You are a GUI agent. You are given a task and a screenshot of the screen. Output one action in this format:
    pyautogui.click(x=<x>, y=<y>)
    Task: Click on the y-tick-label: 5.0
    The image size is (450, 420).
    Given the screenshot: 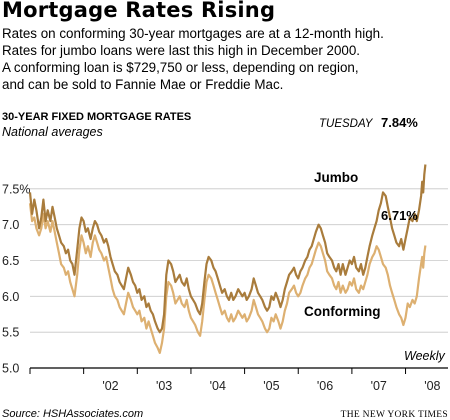 What is the action you would take?
    pyautogui.click(x=10, y=369)
    